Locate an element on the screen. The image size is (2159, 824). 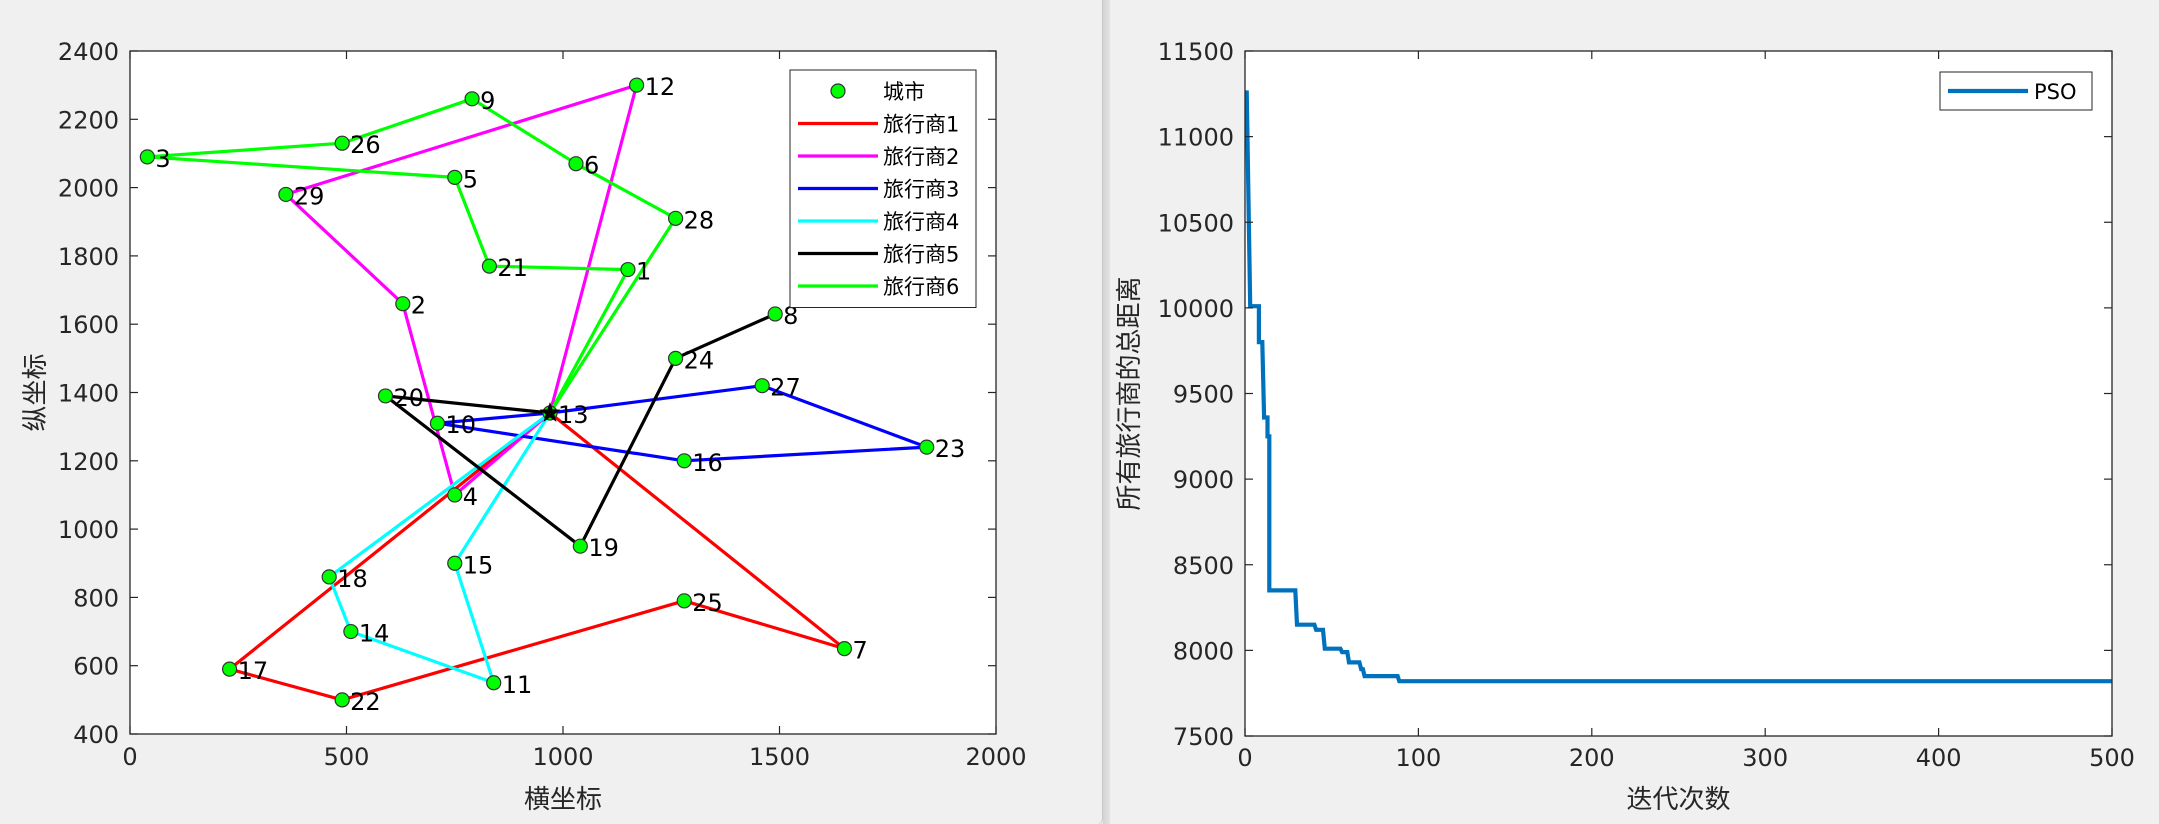
y-tick-label: 10500 is located at coordinates (1196, 223).